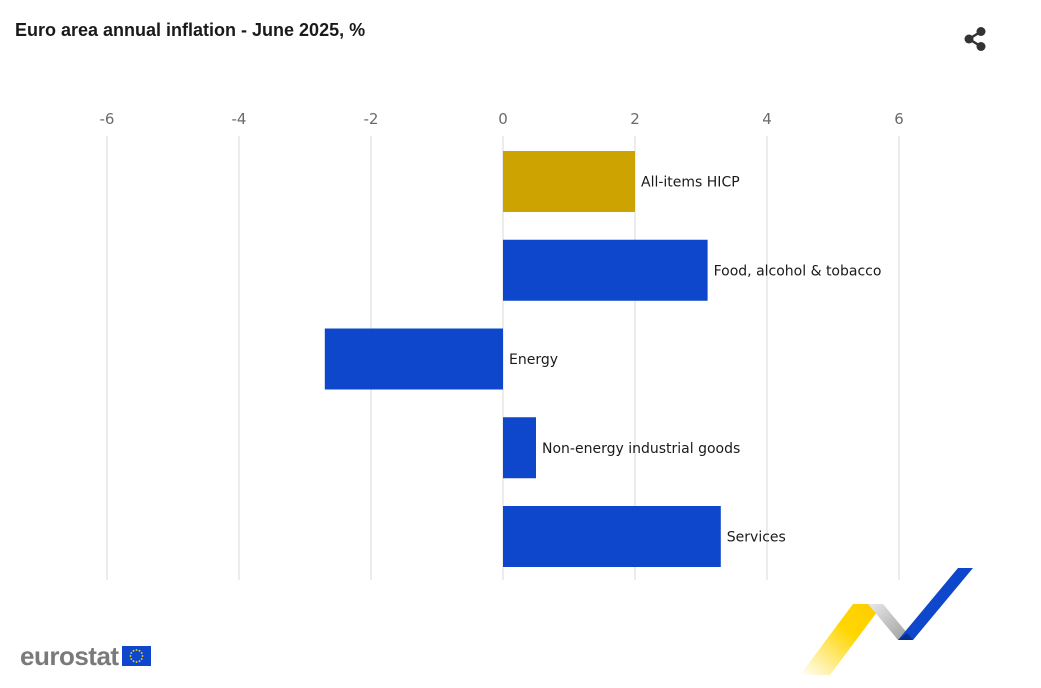  I want to click on bar-label: Food, alcohol & tobacco, so click(798, 271).